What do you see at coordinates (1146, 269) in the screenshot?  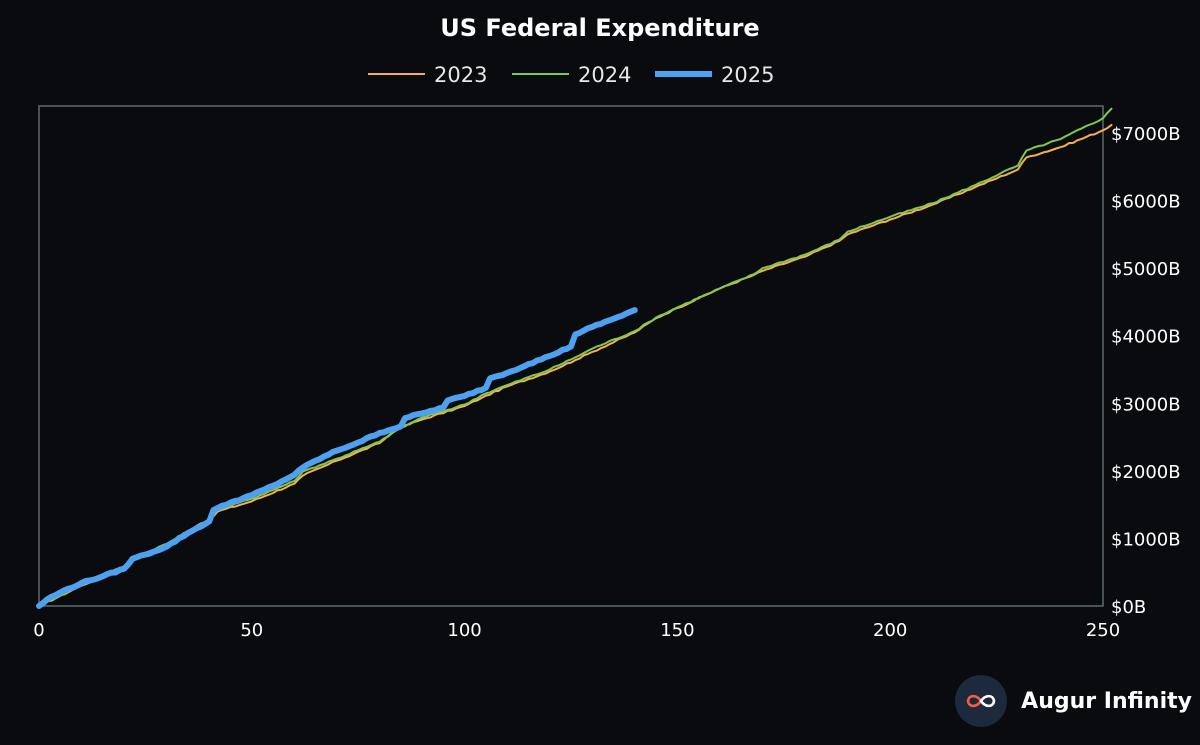 I see `y-tick-label: $5000B` at bounding box center [1146, 269].